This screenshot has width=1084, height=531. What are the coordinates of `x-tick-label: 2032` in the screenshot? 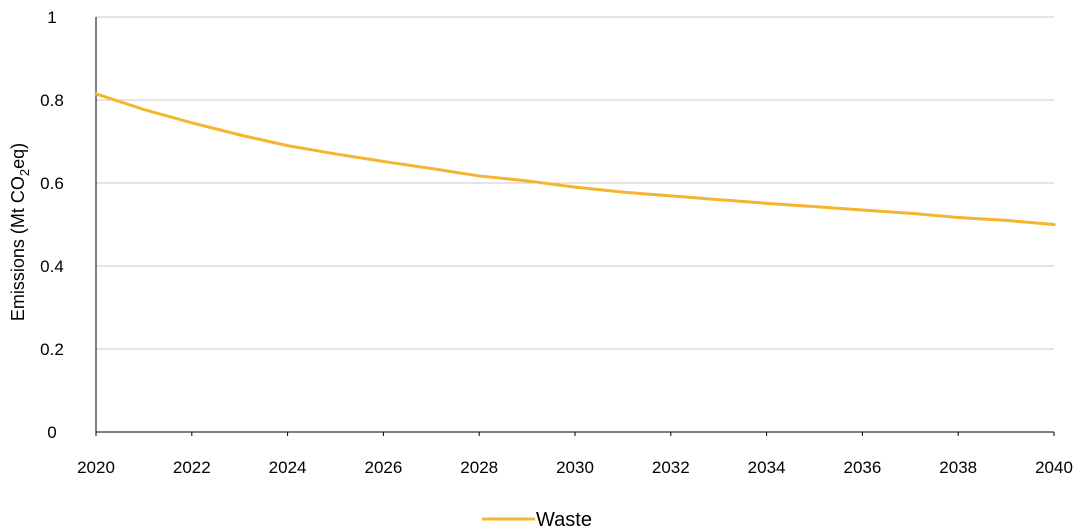 It's located at (671, 467).